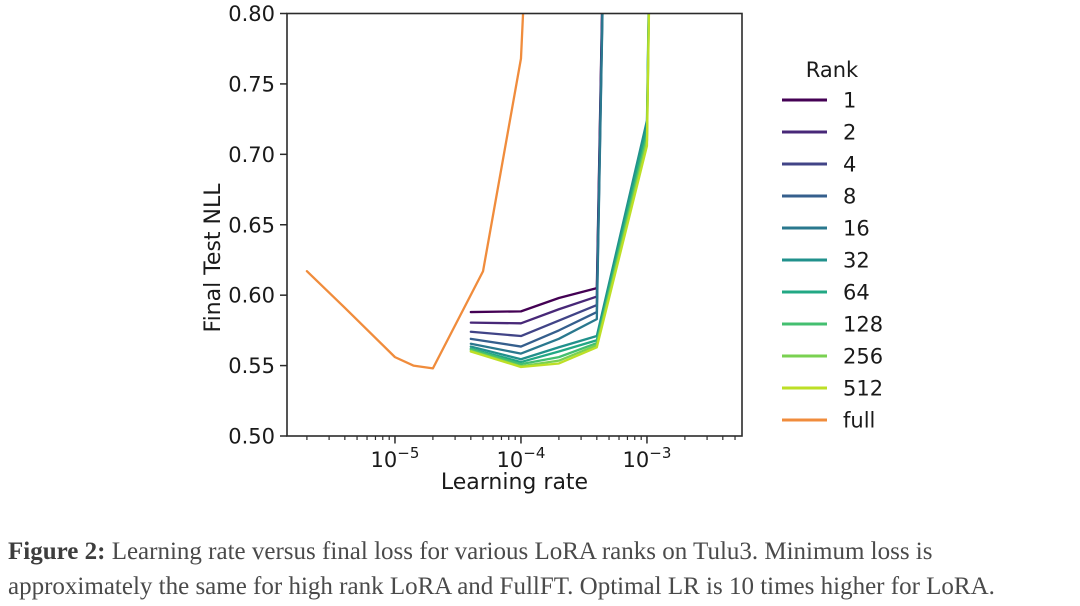 The width and height of the screenshot is (1080, 606). What do you see at coordinates (849, 197) in the screenshot?
I see `legend-label-rank-8: 8` at bounding box center [849, 197].